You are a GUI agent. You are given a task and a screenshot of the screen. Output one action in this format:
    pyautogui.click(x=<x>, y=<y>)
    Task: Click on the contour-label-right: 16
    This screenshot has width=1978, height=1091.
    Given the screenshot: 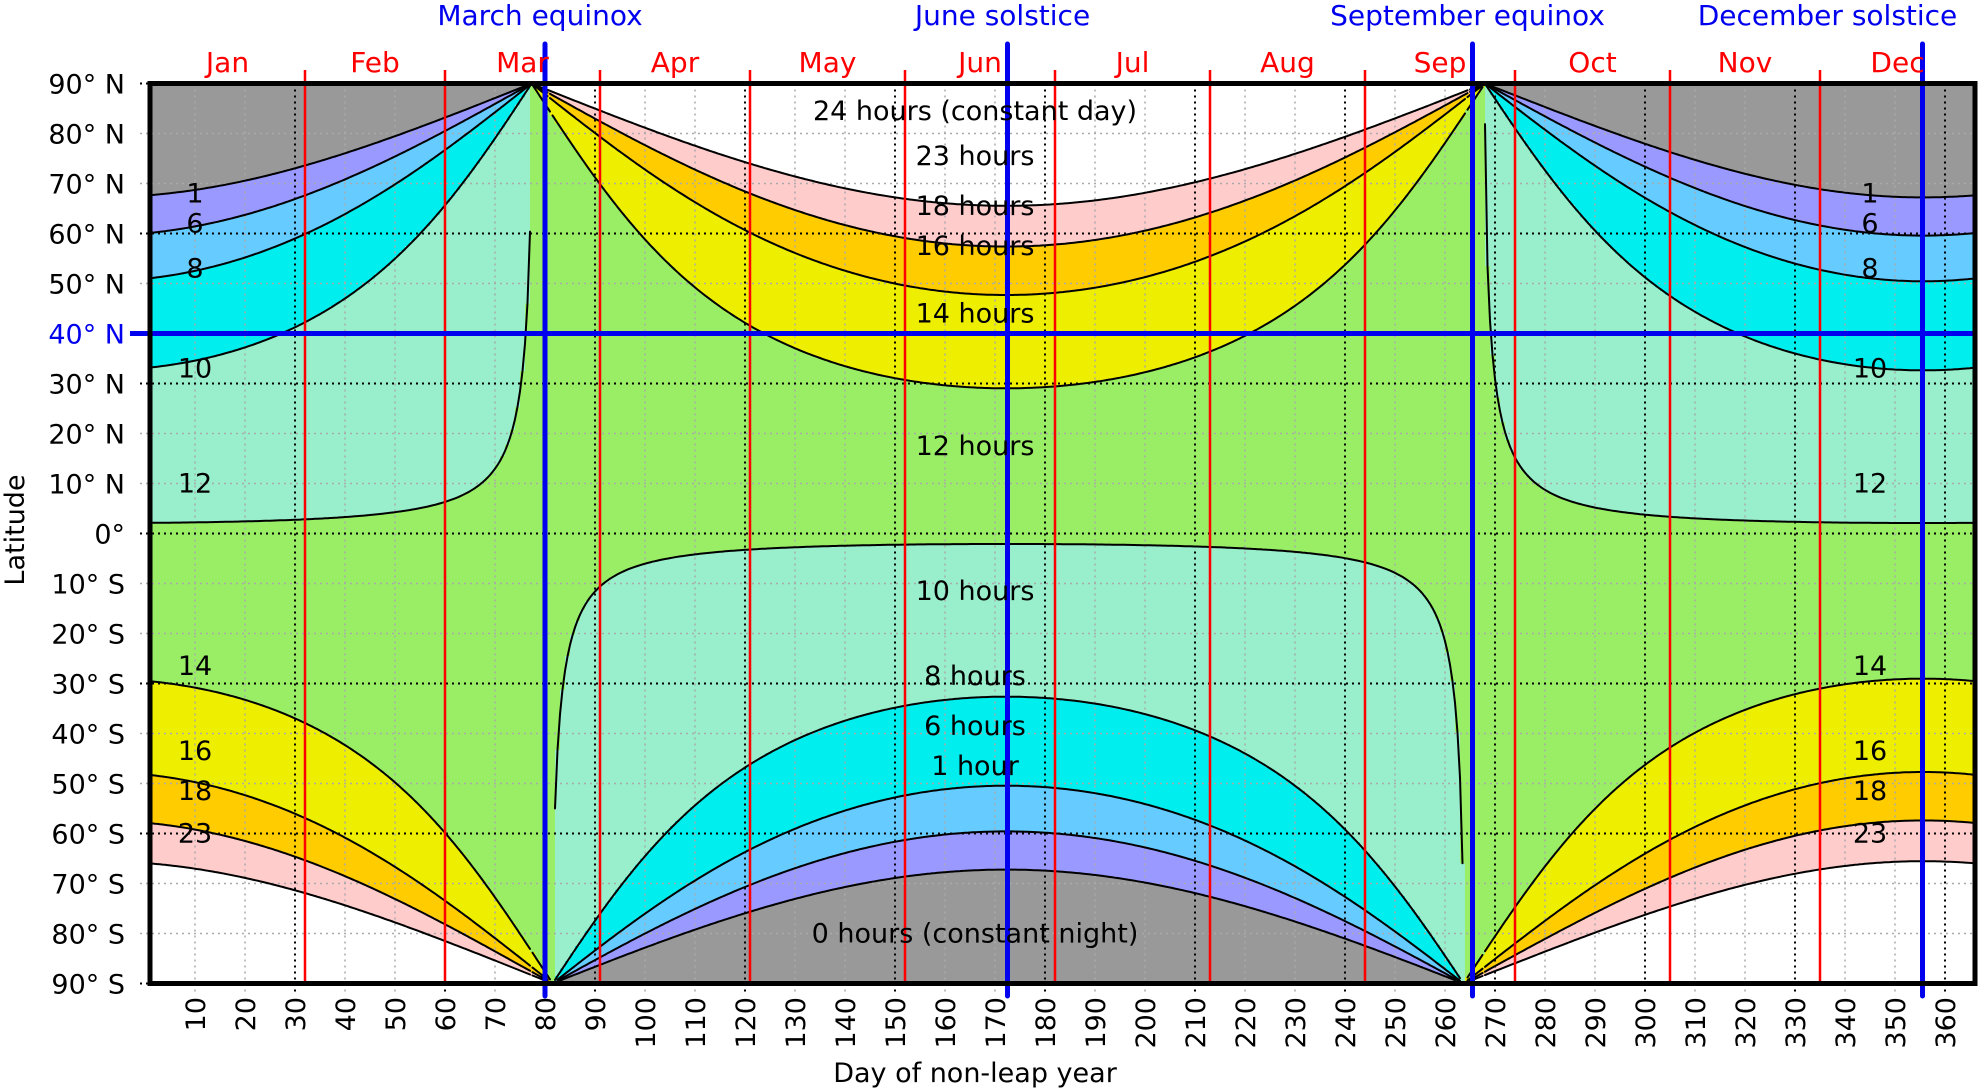 What is the action you would take?
    pyautogui.click(x=1870, y=751)
    